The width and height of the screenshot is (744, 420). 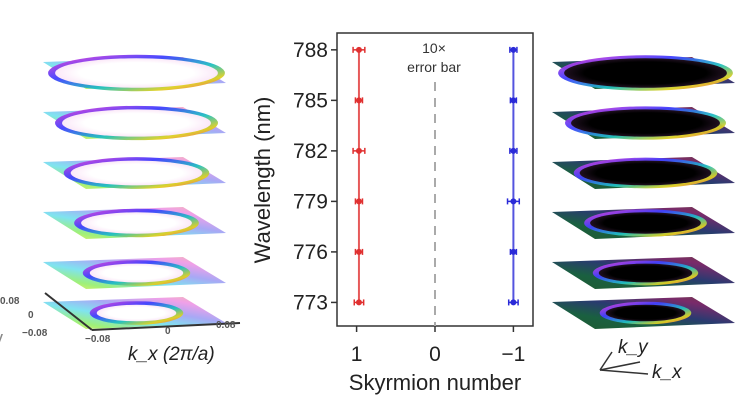 I want to click on x-tick-label: 1, so click(x=357, y=354).